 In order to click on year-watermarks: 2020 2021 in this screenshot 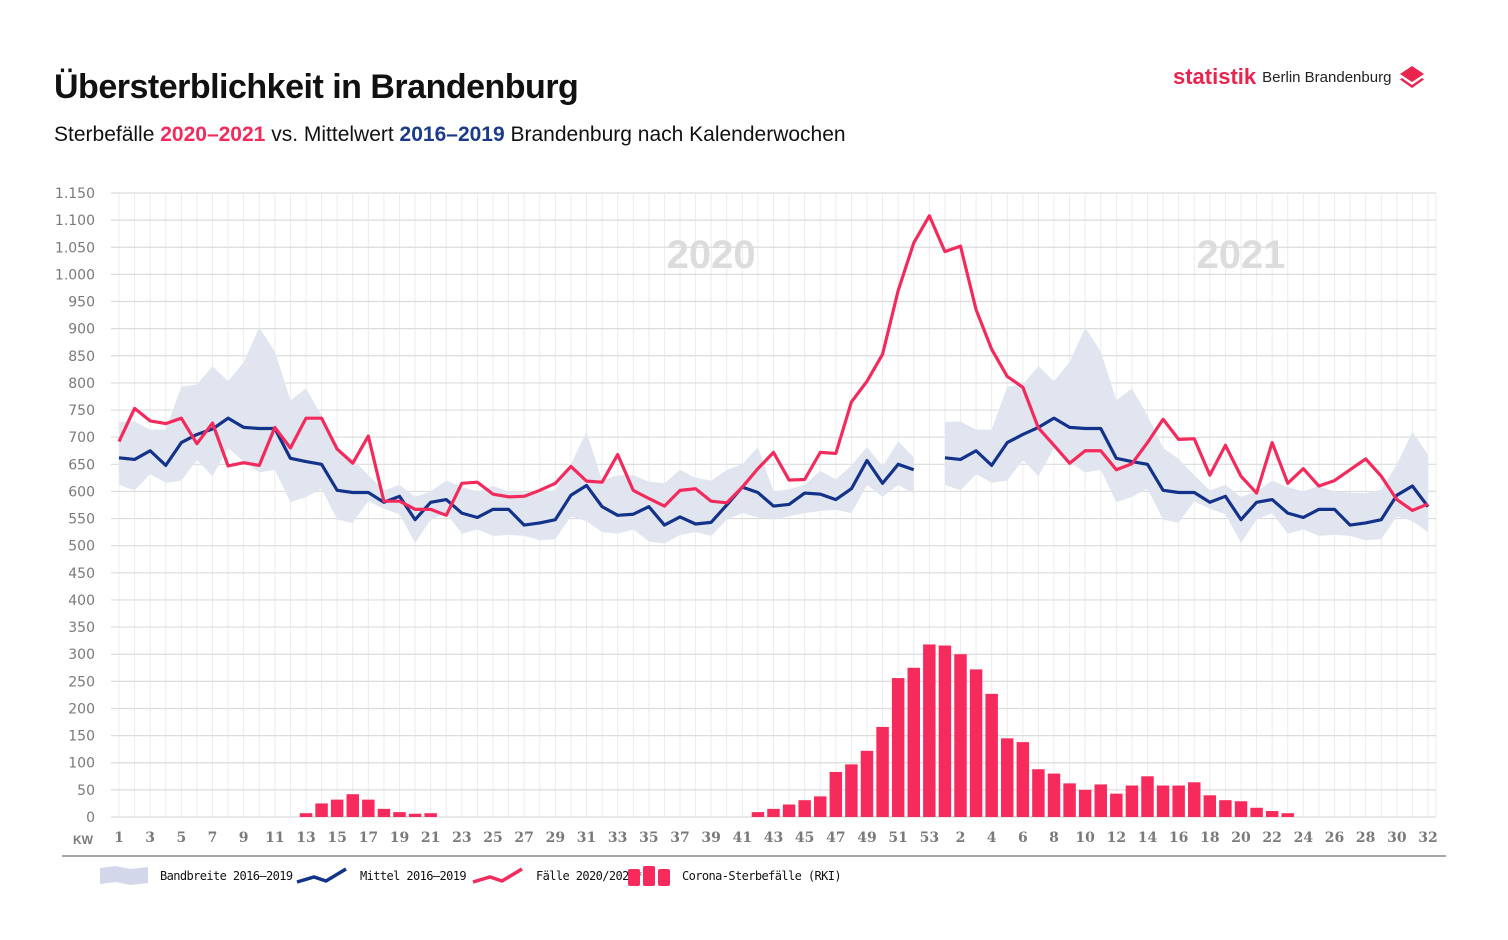, I will do `click(976, 255)`.